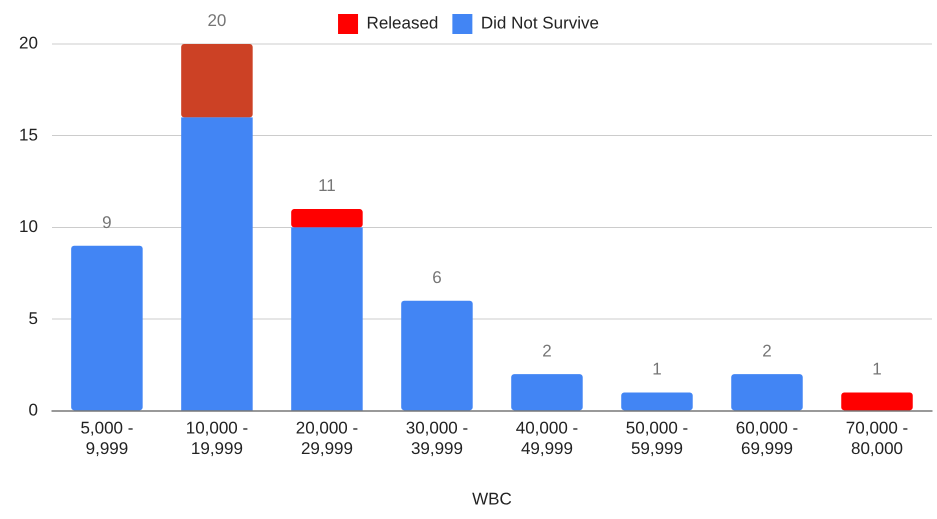  Describe the element at coordinates (327, 186) in the screenshot. I see `total-label: 11` at that location.